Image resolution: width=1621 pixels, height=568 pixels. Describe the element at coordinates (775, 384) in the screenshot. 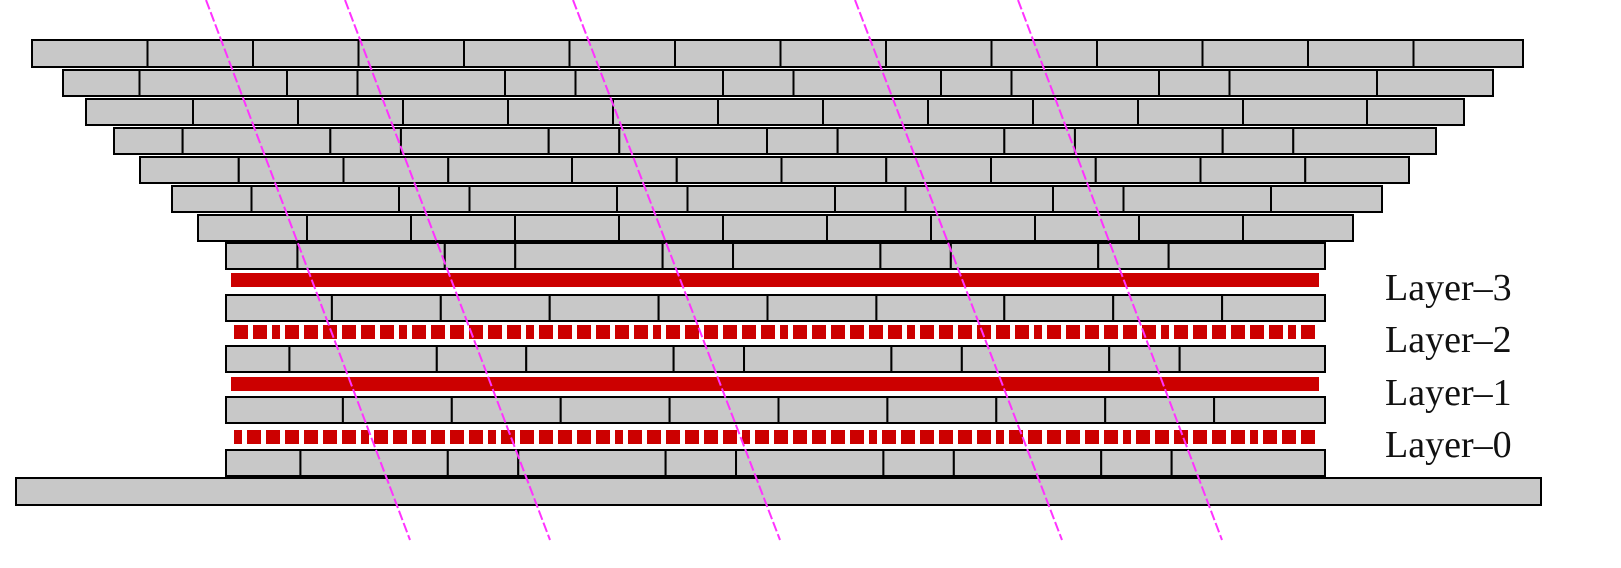

I see `layer-strip` at that location.